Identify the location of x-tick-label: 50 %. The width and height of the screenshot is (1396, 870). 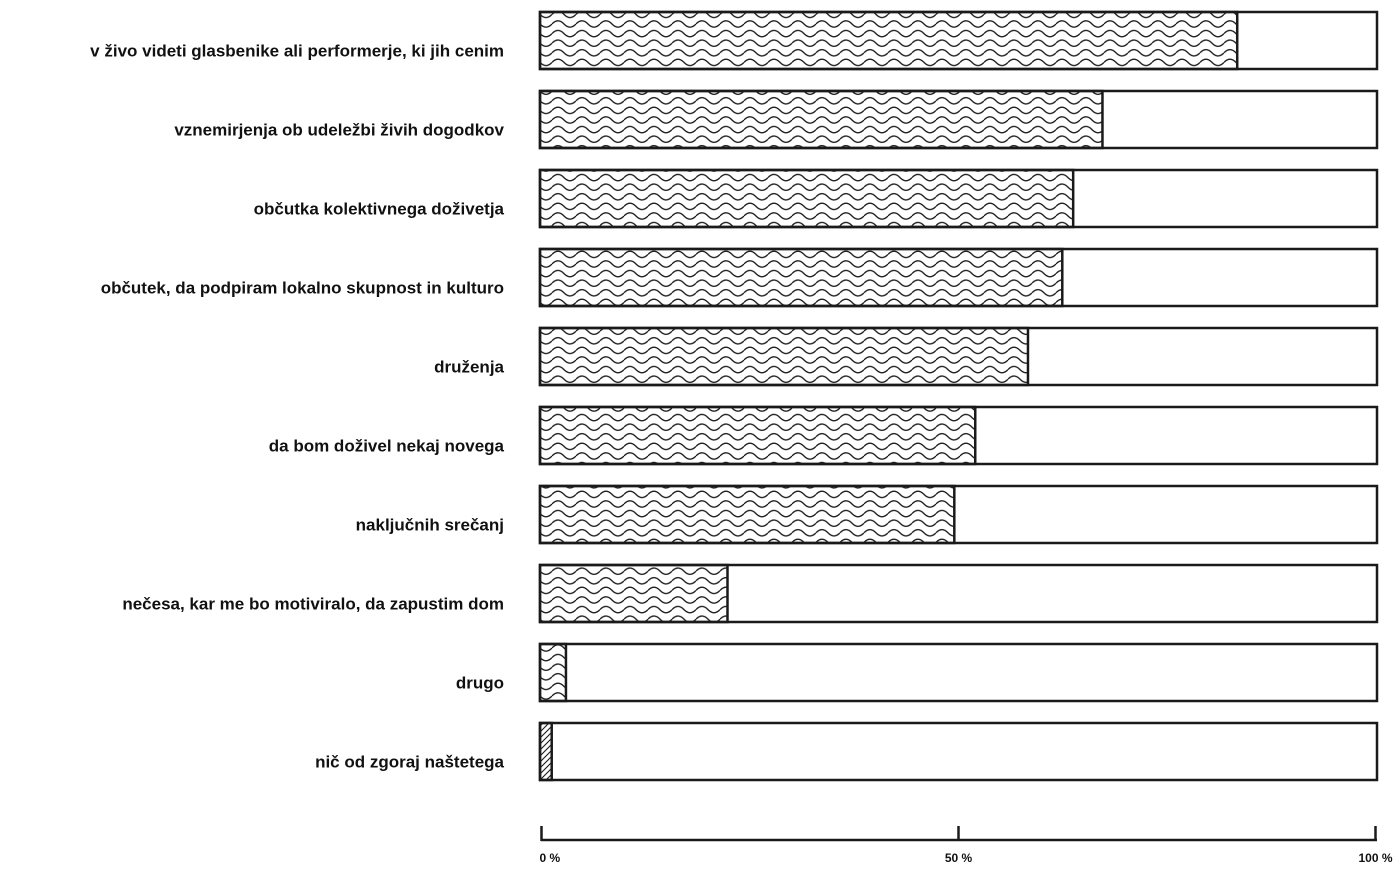
(959, 858).